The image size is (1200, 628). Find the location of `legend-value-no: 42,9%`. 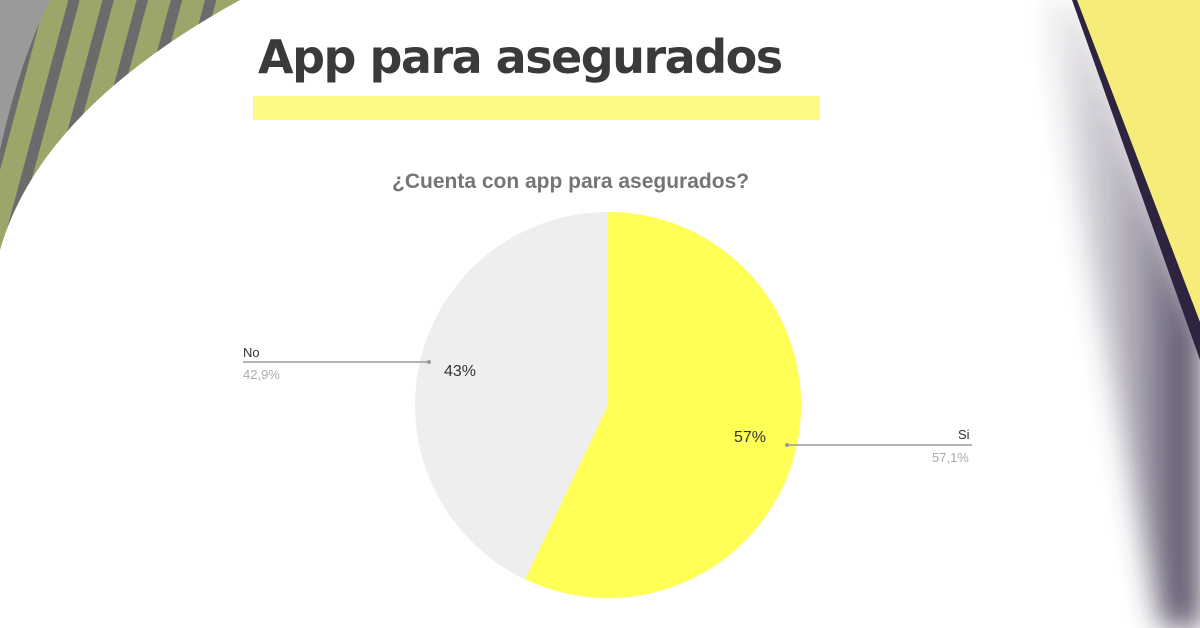

legend-value-no: 42,9% is located at coordinates (261, 374).